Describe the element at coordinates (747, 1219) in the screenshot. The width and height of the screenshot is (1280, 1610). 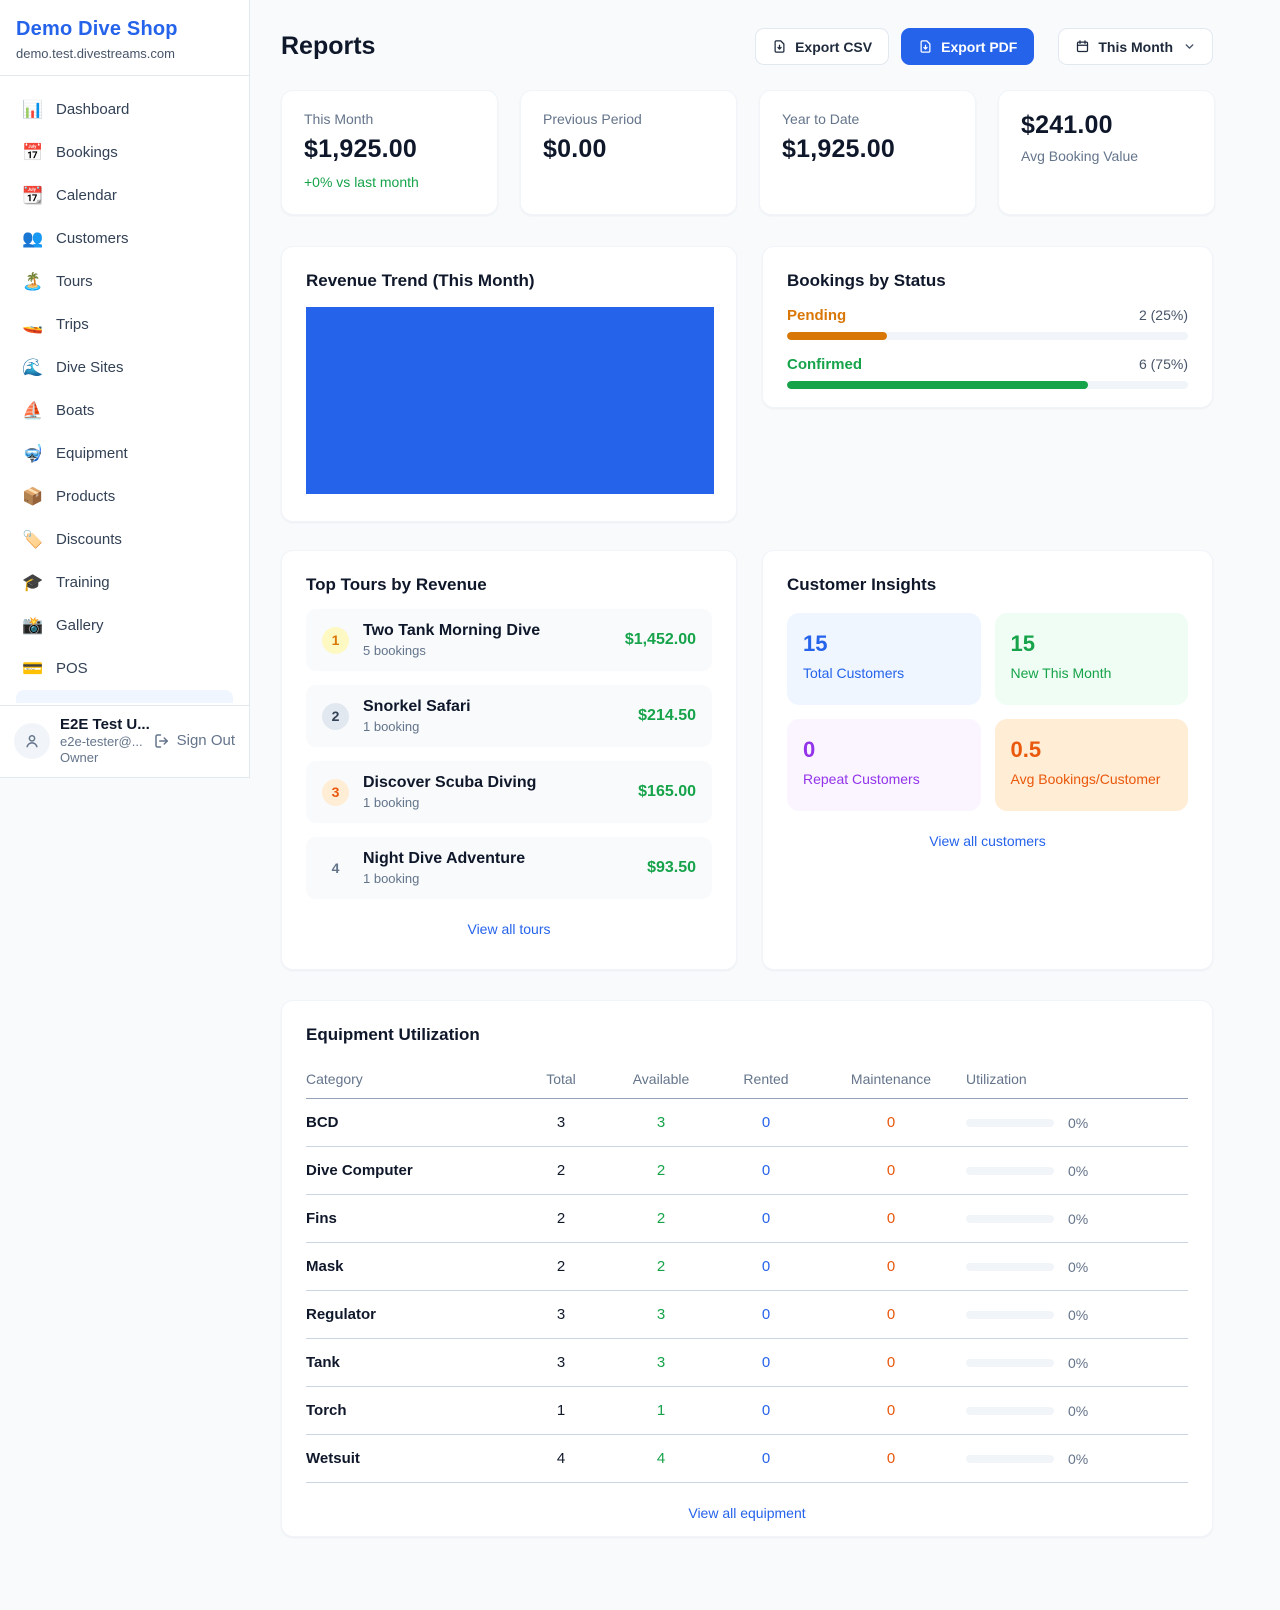
I see `table-row: Fins 2 2 0 0 0%` at that location.